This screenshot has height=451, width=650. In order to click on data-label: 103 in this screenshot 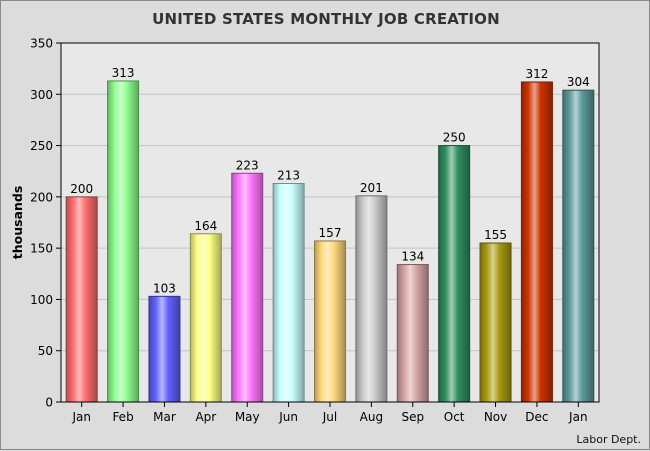, I will do `click(164, 288)`.